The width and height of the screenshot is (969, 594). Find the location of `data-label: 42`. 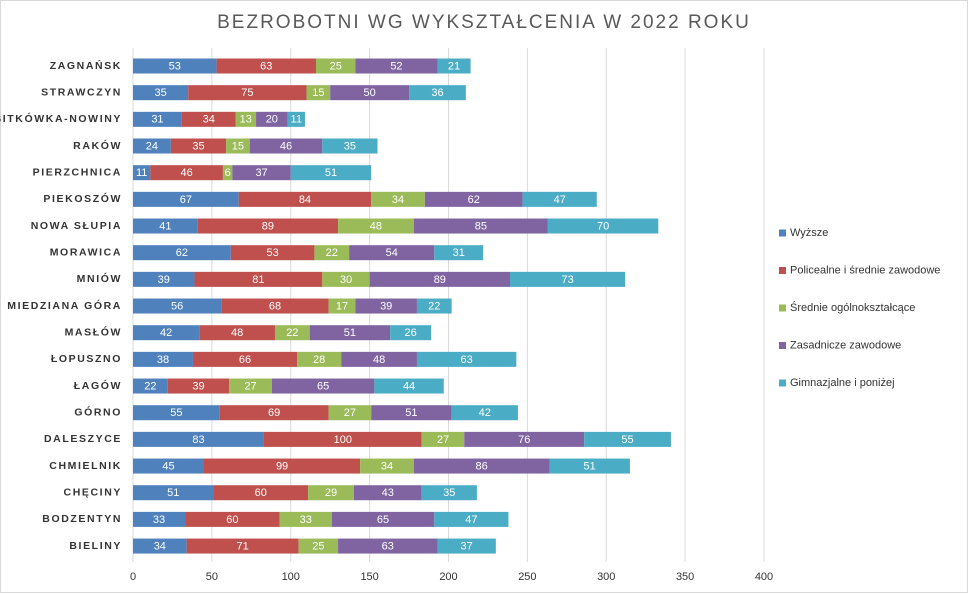

data-label: 42 is located at coordinates (485, 413).